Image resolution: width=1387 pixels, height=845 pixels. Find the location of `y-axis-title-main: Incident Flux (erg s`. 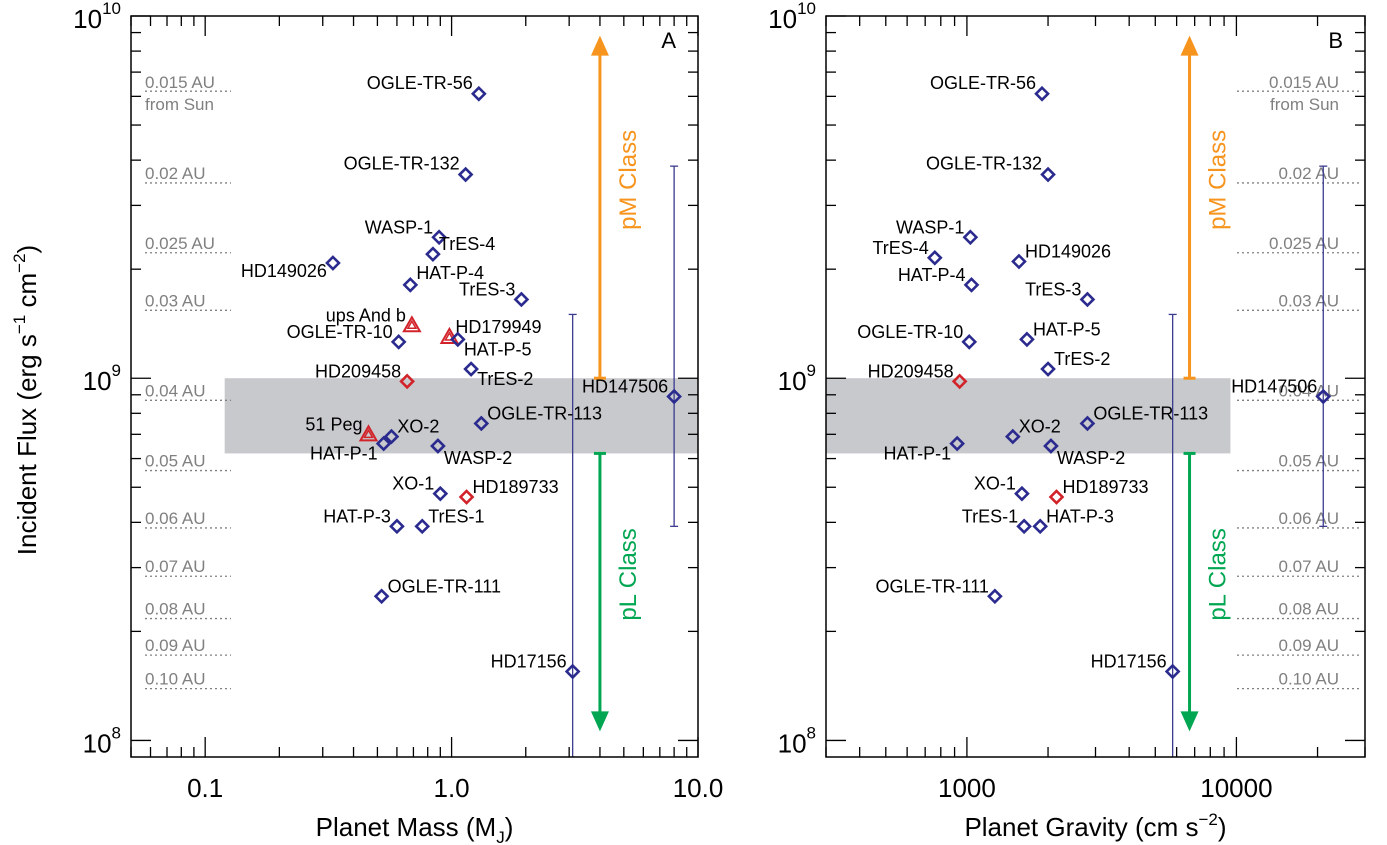

y-axis-title-main: Incident Flux (erg s is located at coordinates (27, 444).